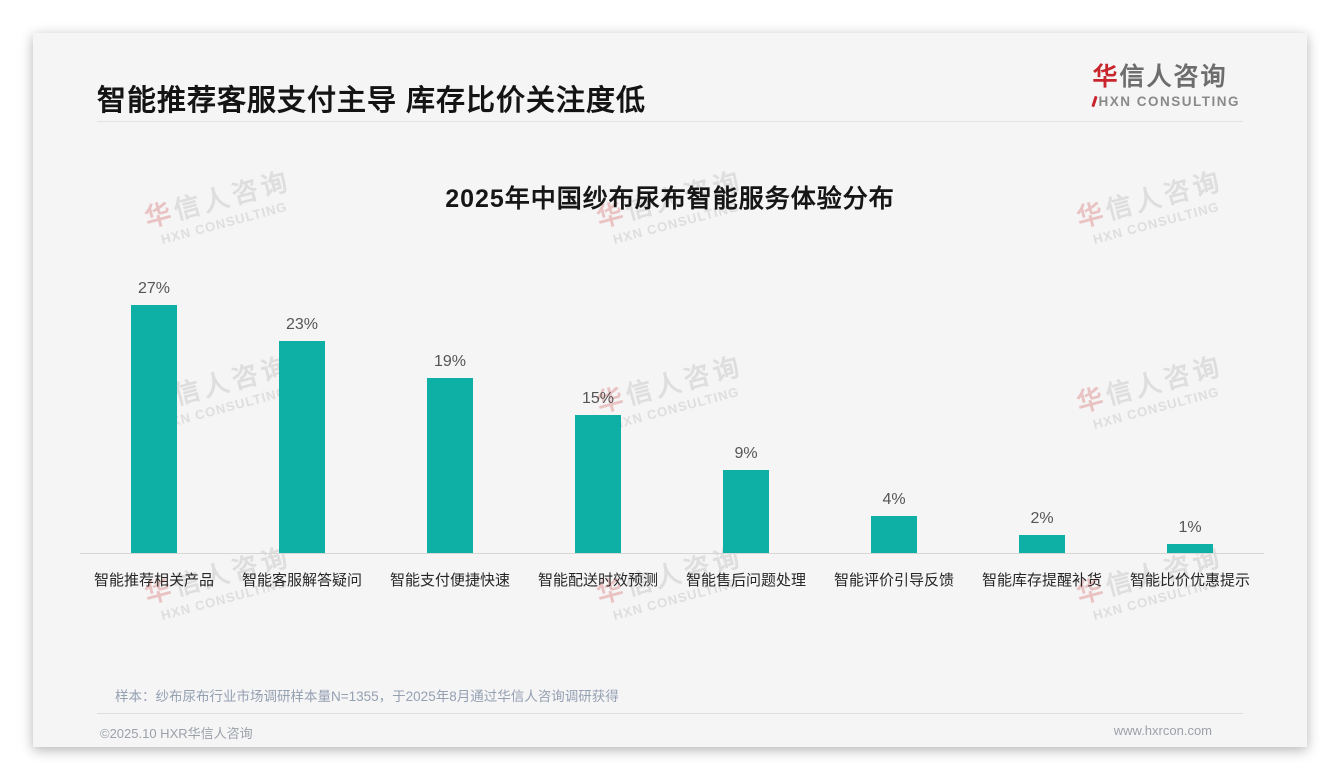  What do you see at coordinates (746, 454) in the screenshot?
I see `bar-value-label: 9%` at bounding box center [746, 454].